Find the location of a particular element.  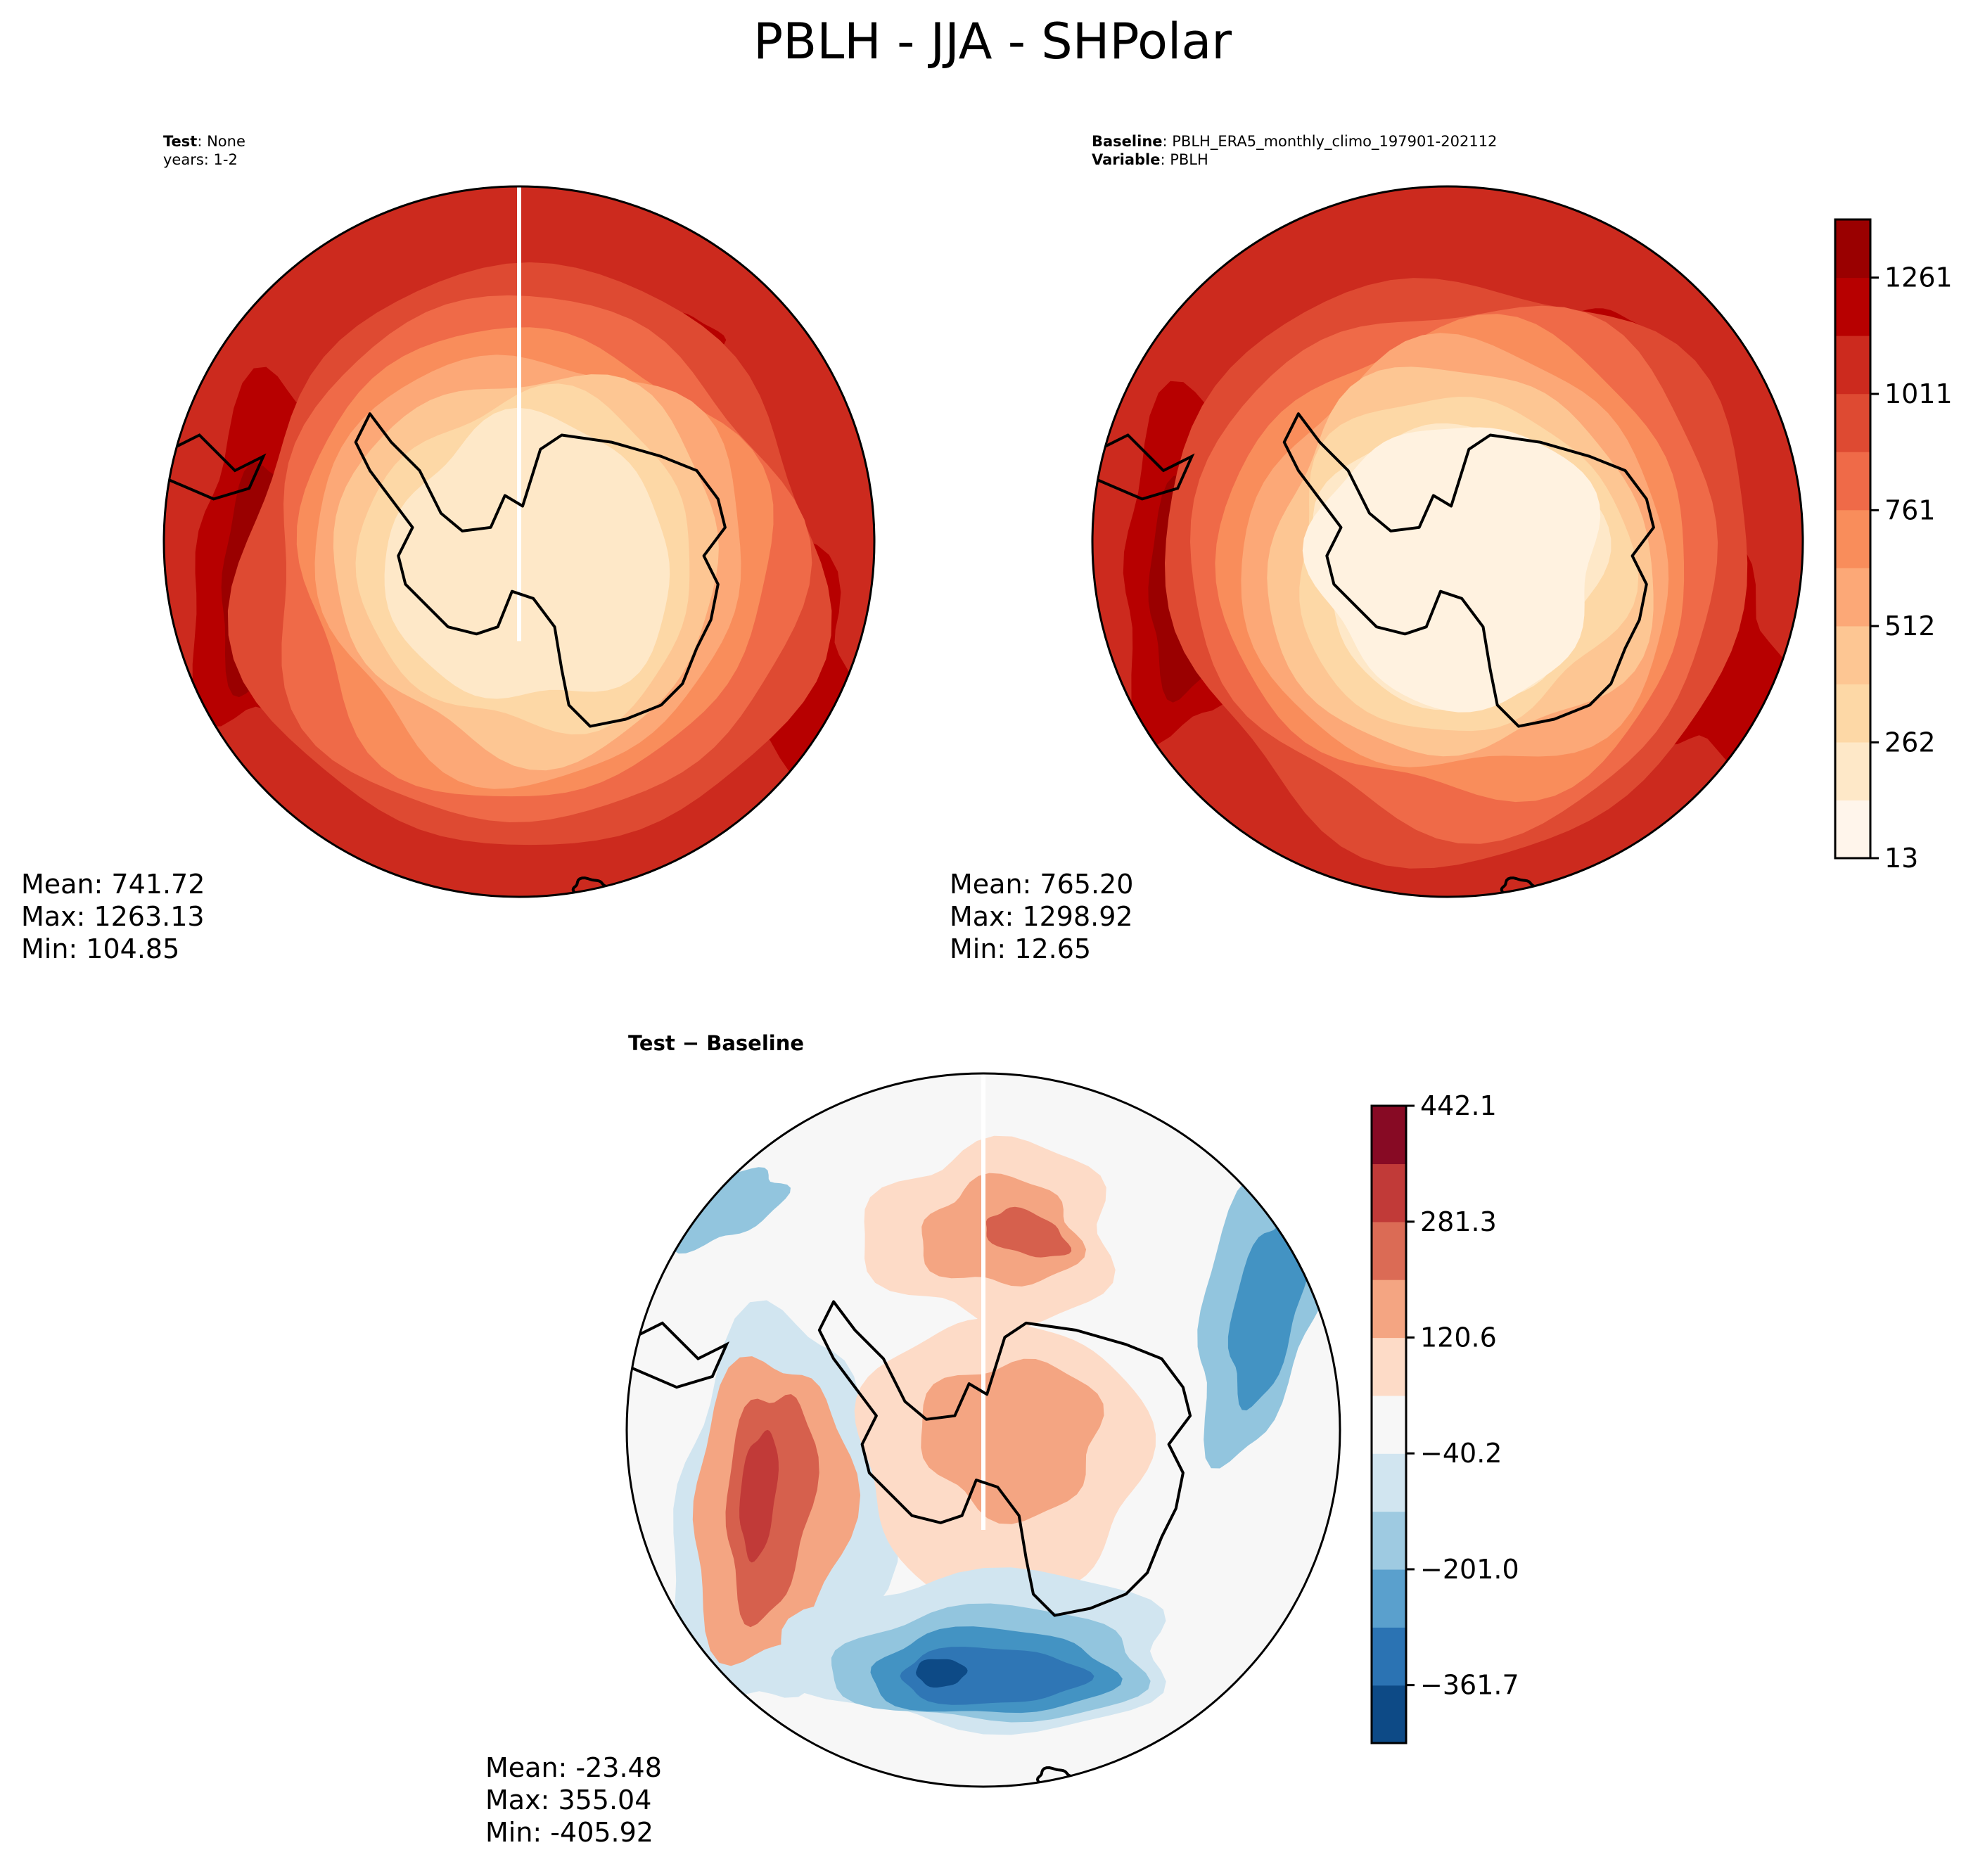

baseline-meta-key: Baseline is located at coordinates (1128, 141).